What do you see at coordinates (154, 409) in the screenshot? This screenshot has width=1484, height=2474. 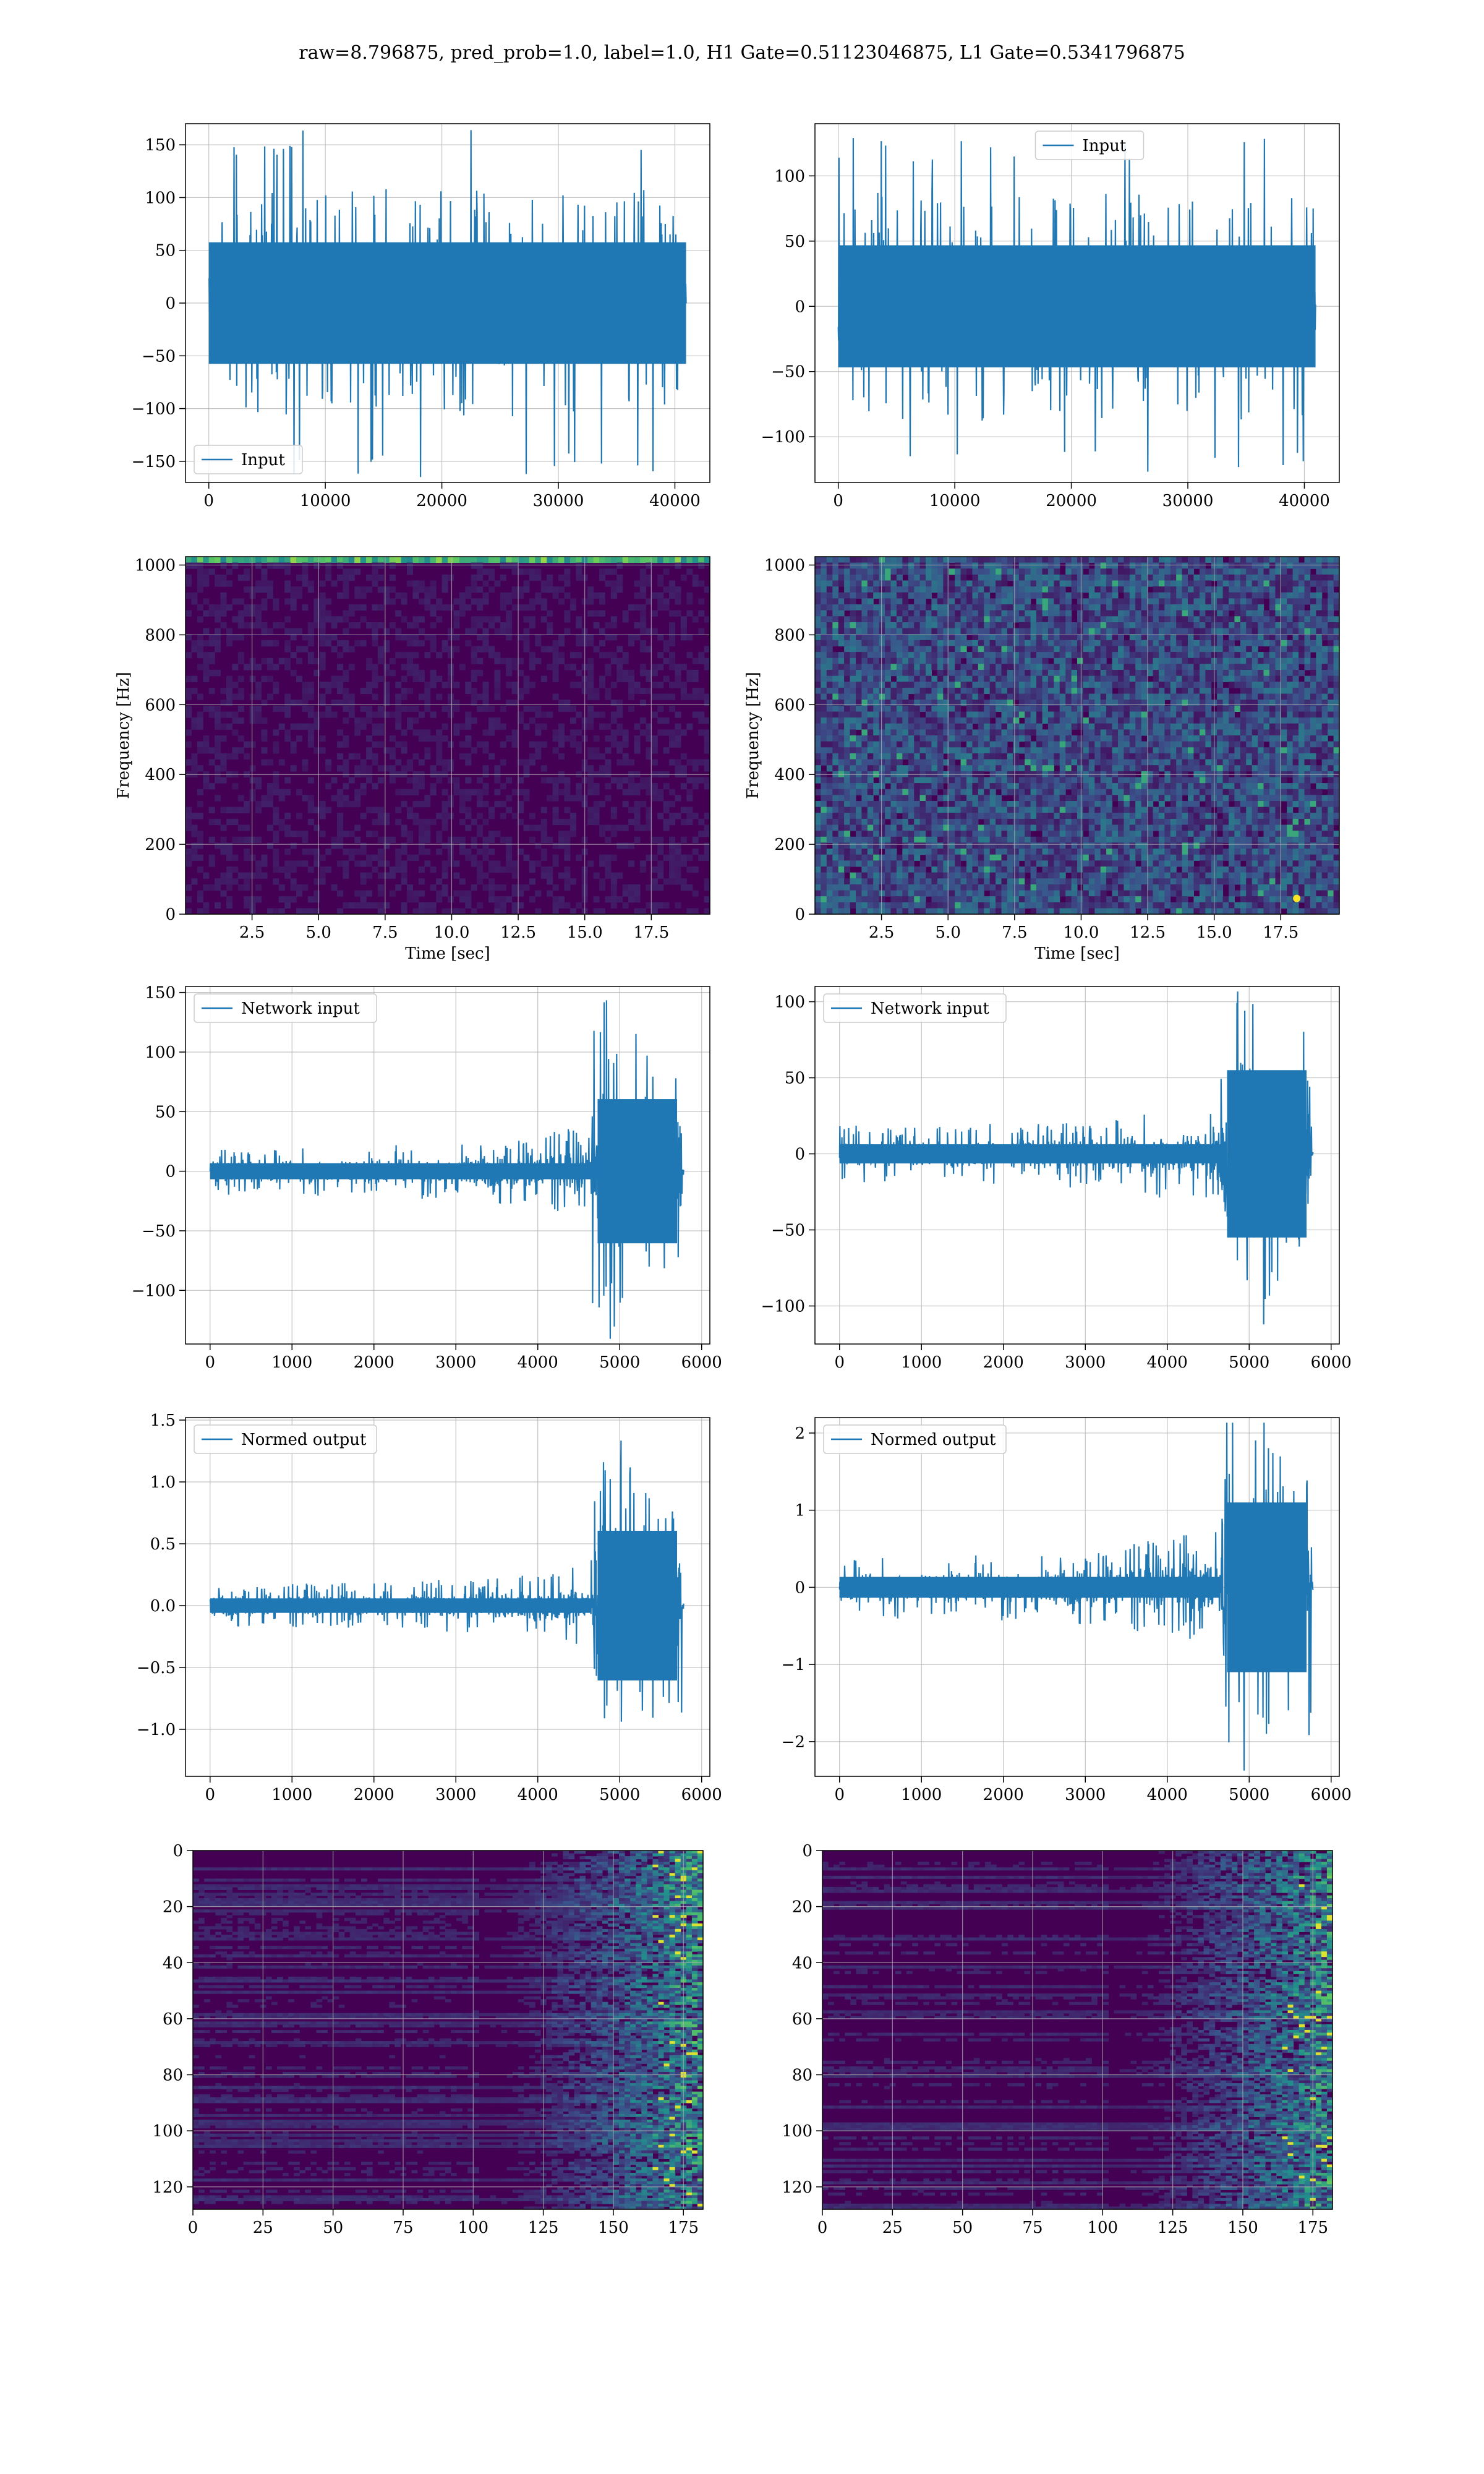 I see `y-tick-label: −100` at bounding box center [154, 409].